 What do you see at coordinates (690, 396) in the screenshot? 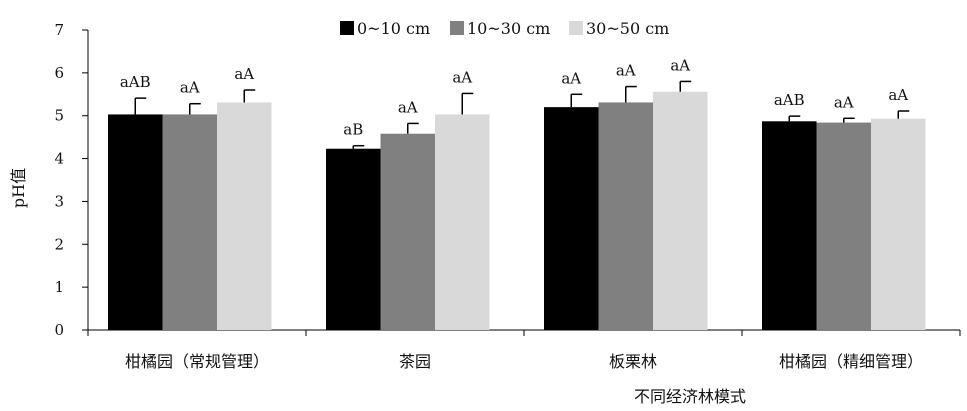
I see `x-axis-title: 不同经济林模式` at bounding box center [690, 396].